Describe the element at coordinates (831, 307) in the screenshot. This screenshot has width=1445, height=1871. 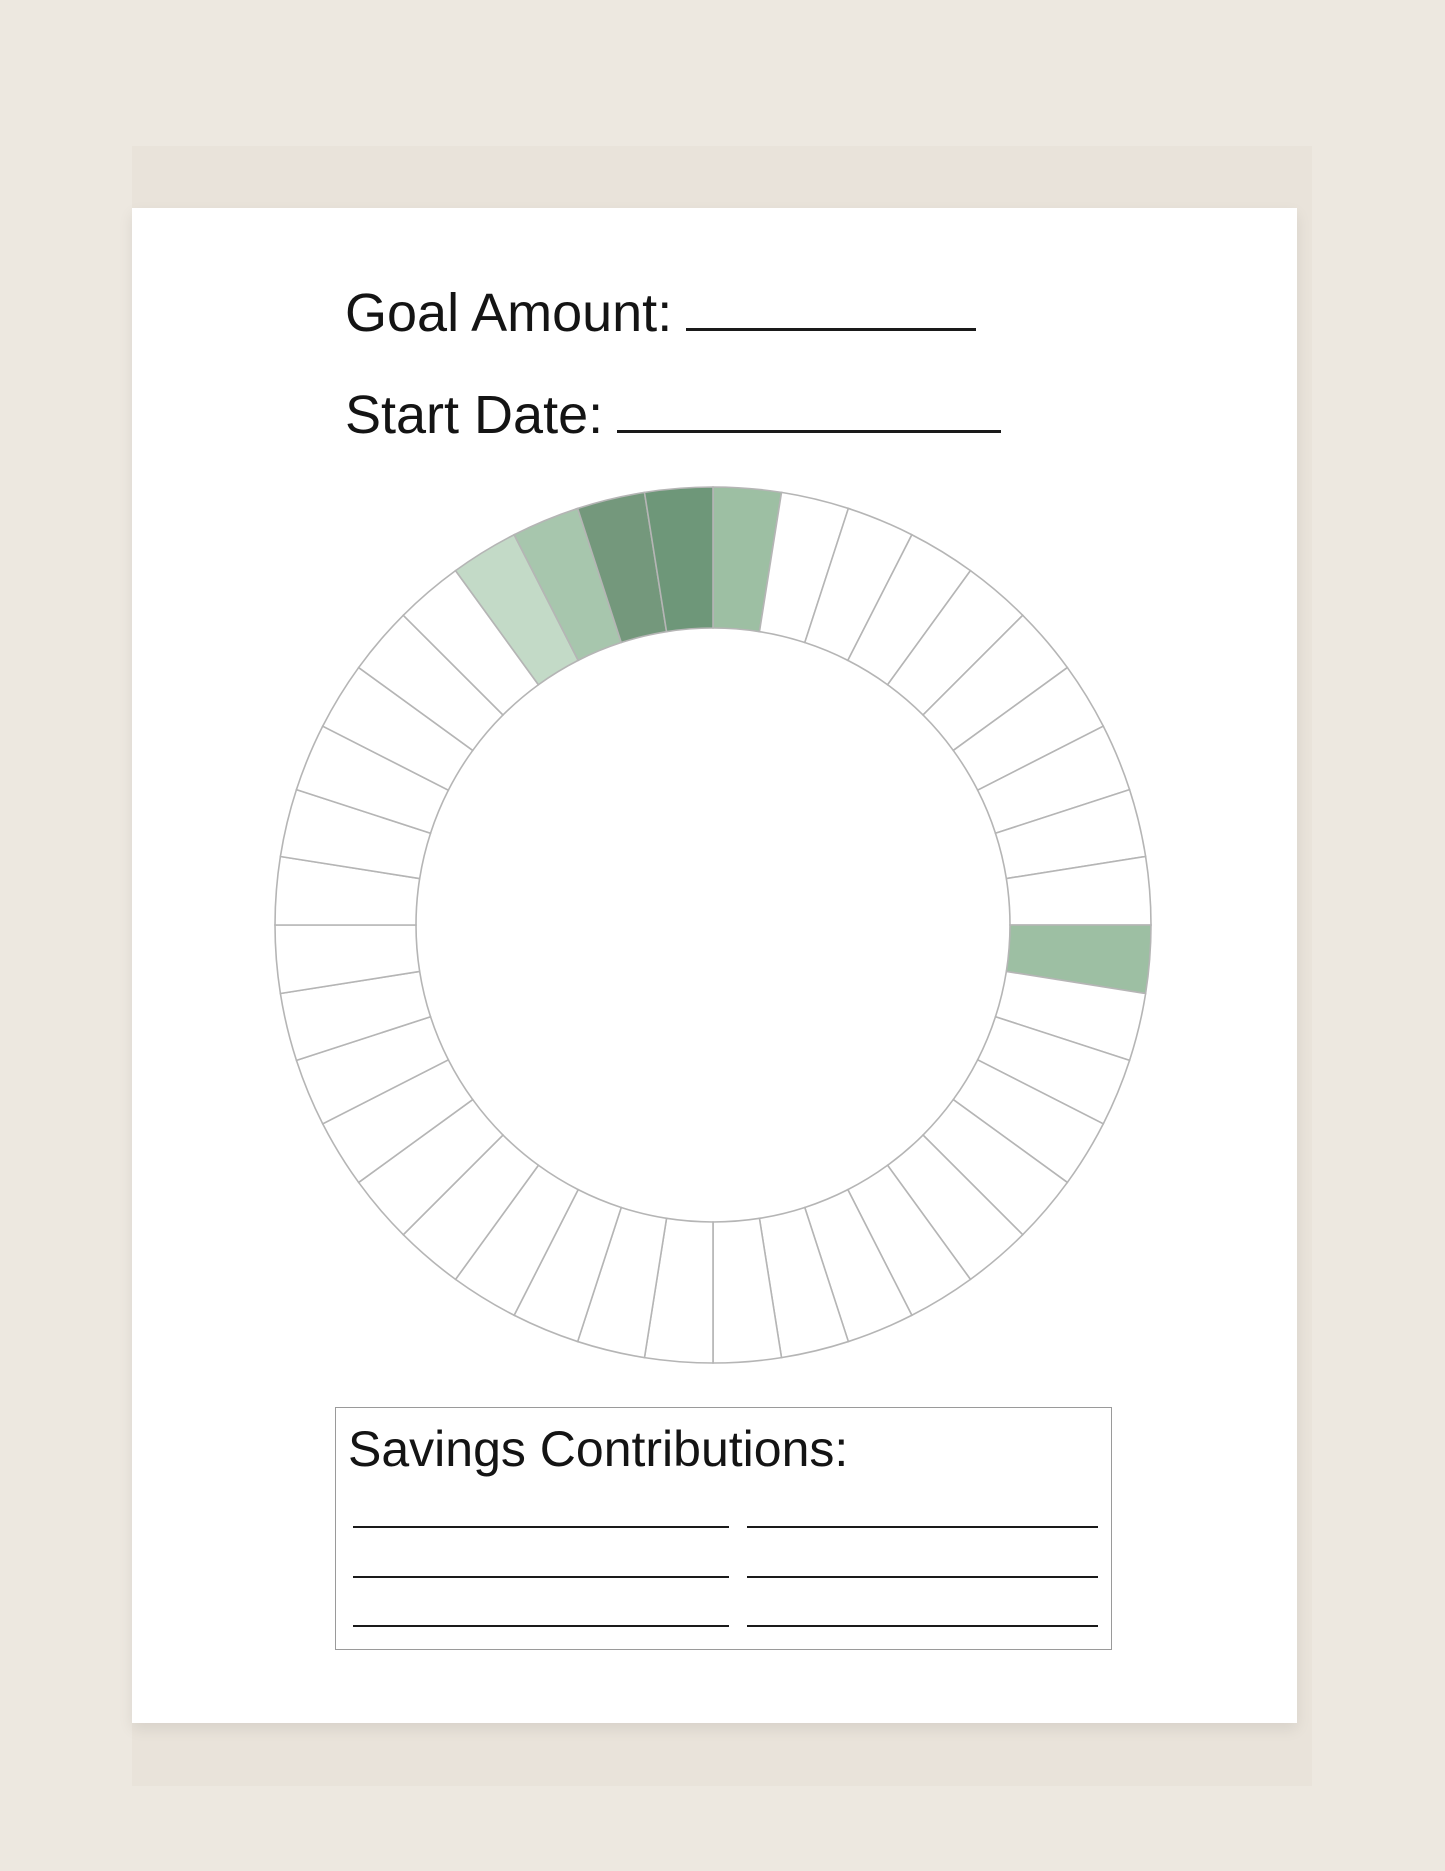
I see `goal-amount-blank-line` at that location.